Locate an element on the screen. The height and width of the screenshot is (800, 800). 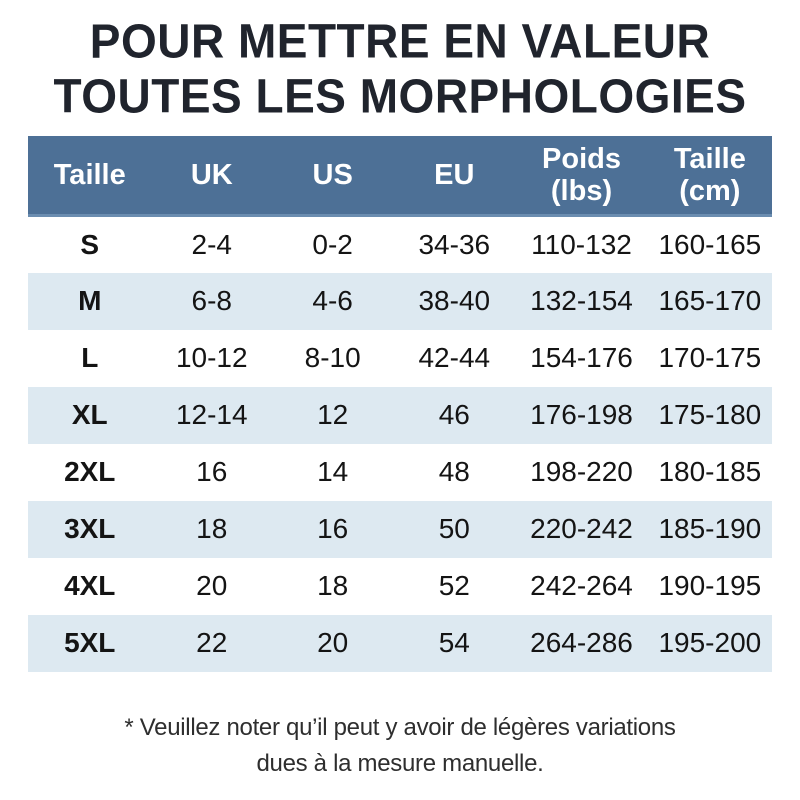
cell-size: 3XL is located at coordinates (90, 529).